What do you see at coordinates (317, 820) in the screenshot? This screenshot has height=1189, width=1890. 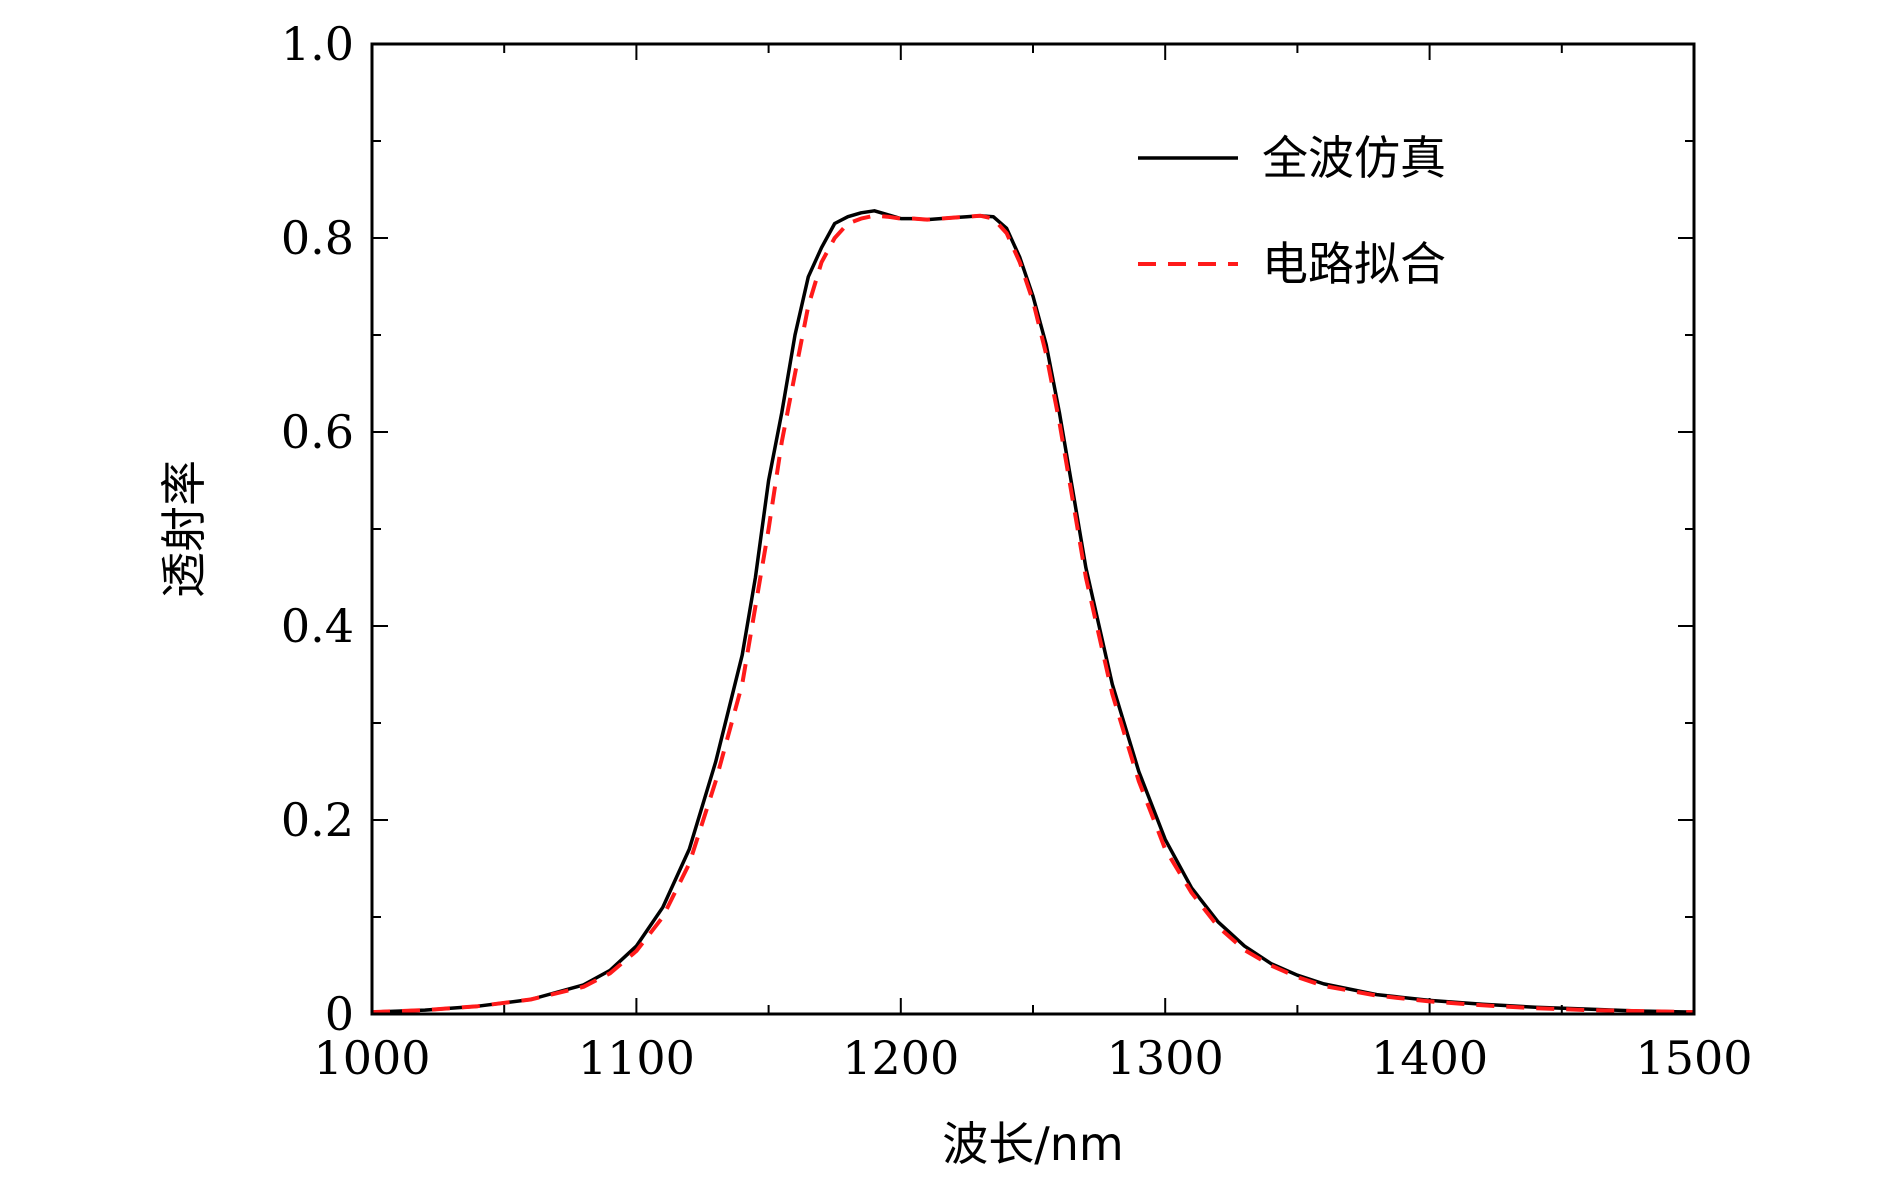 I see `y-tick-label: 0.2` at bounding box center [317, 820].